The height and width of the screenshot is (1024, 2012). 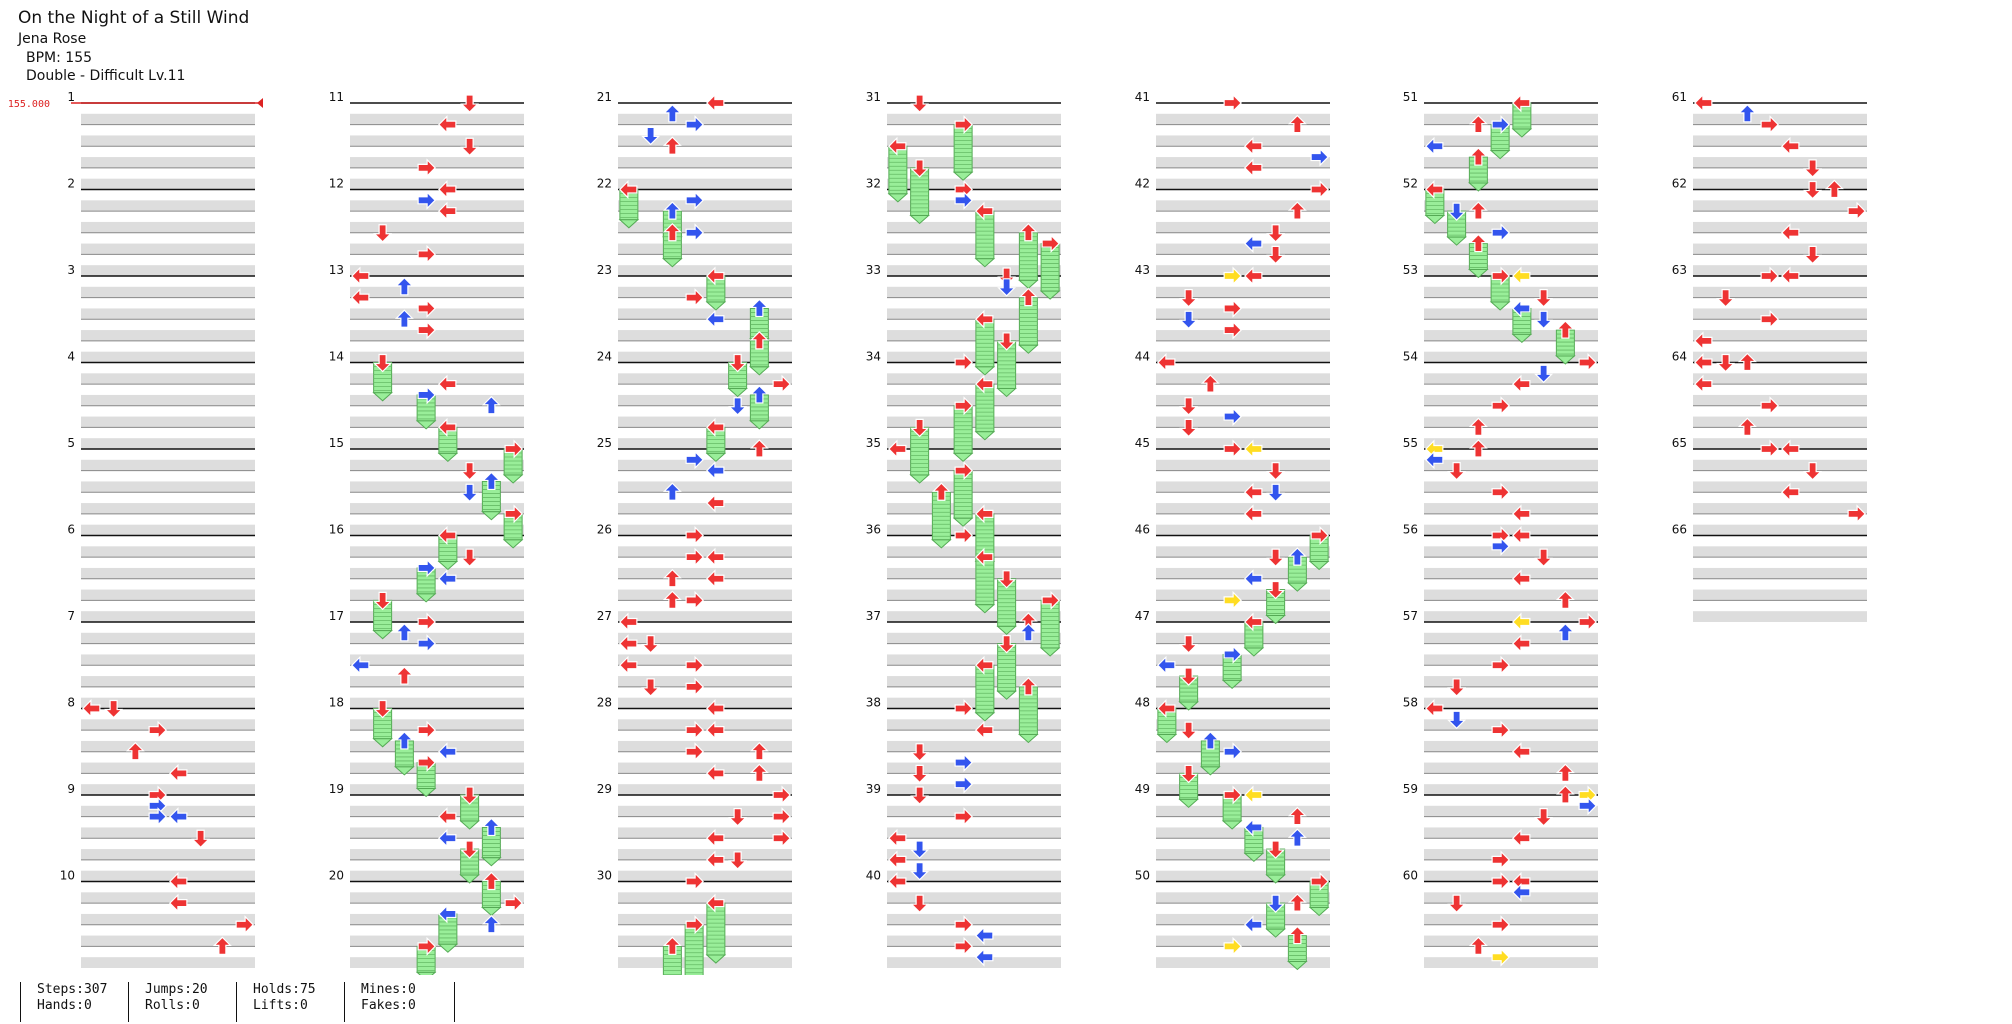 I want to click on measure-number: 30, so click(x=604, y=876).